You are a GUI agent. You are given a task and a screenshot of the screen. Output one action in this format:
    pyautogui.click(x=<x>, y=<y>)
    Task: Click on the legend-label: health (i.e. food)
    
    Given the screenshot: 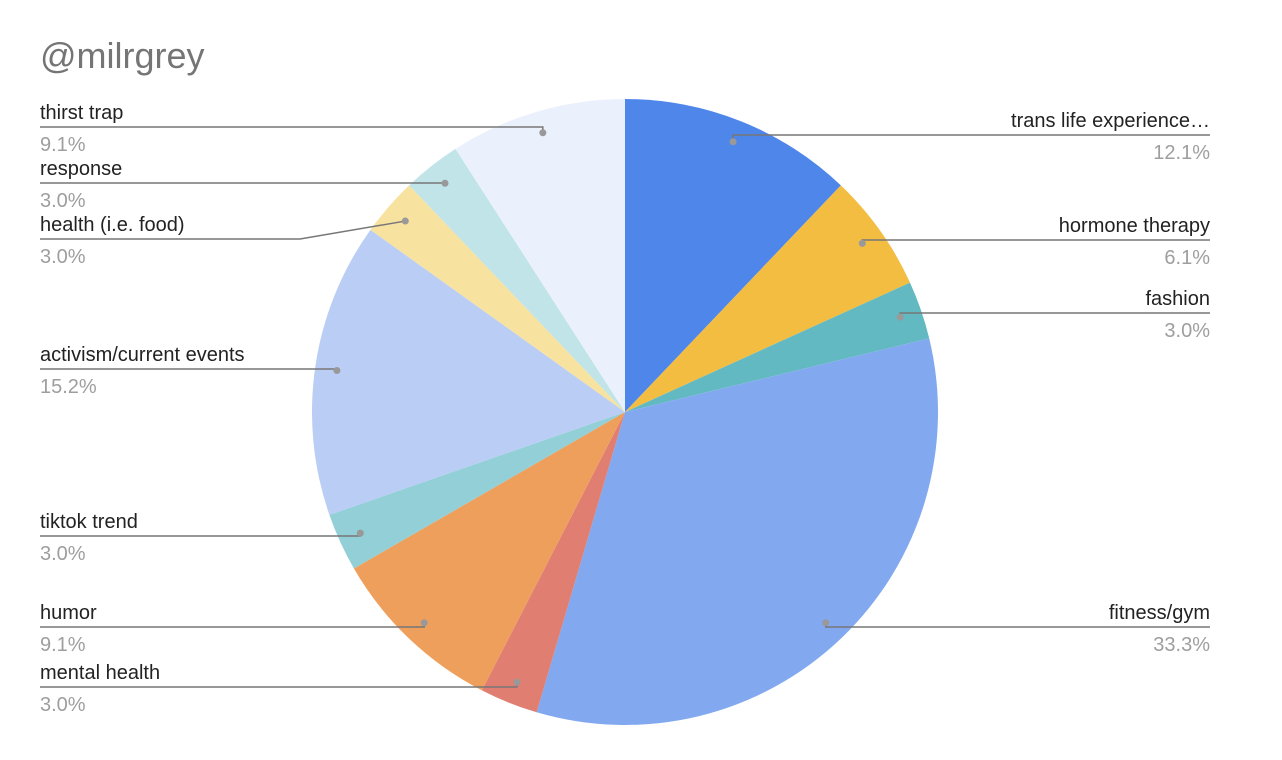 What is the action you would take?
    pyautogui.click(x=112, y=225)
    